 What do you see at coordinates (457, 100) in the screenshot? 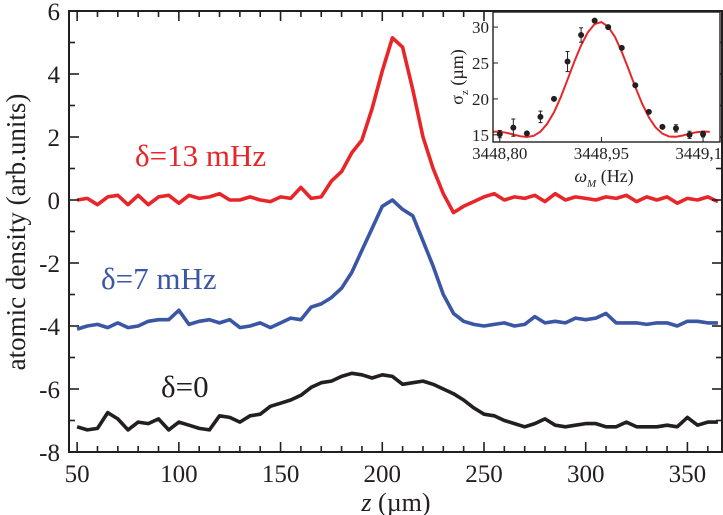
I see `ylabel-symbol: σ` at bounding box center [457, 100].